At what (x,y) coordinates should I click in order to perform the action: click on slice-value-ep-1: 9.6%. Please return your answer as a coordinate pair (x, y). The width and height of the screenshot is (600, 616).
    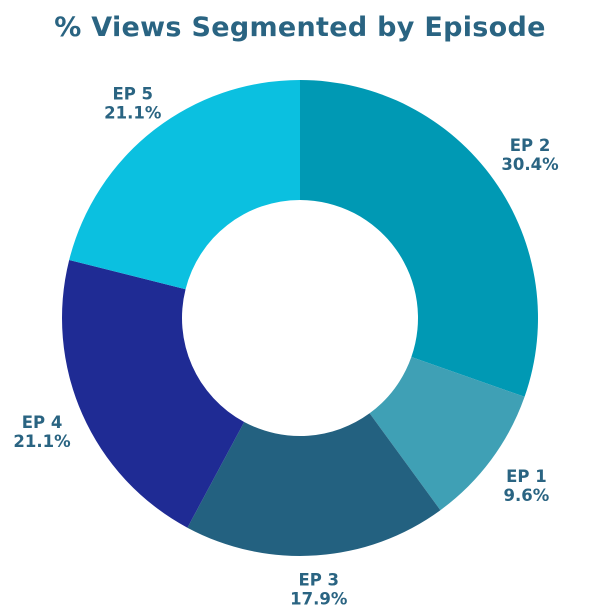
    Looking at the image, I should click on (527, 495).